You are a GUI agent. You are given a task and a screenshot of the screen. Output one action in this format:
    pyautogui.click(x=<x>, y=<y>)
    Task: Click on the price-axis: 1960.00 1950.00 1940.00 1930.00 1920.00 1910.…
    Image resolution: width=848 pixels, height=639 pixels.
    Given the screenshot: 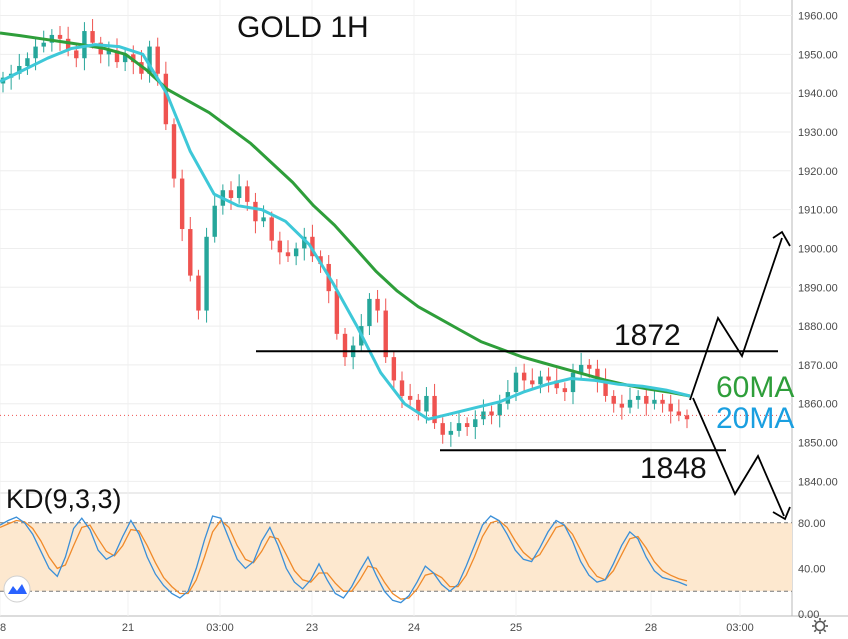 What is the action you would take?
    pyautogui.click(x=818, y=250)
    